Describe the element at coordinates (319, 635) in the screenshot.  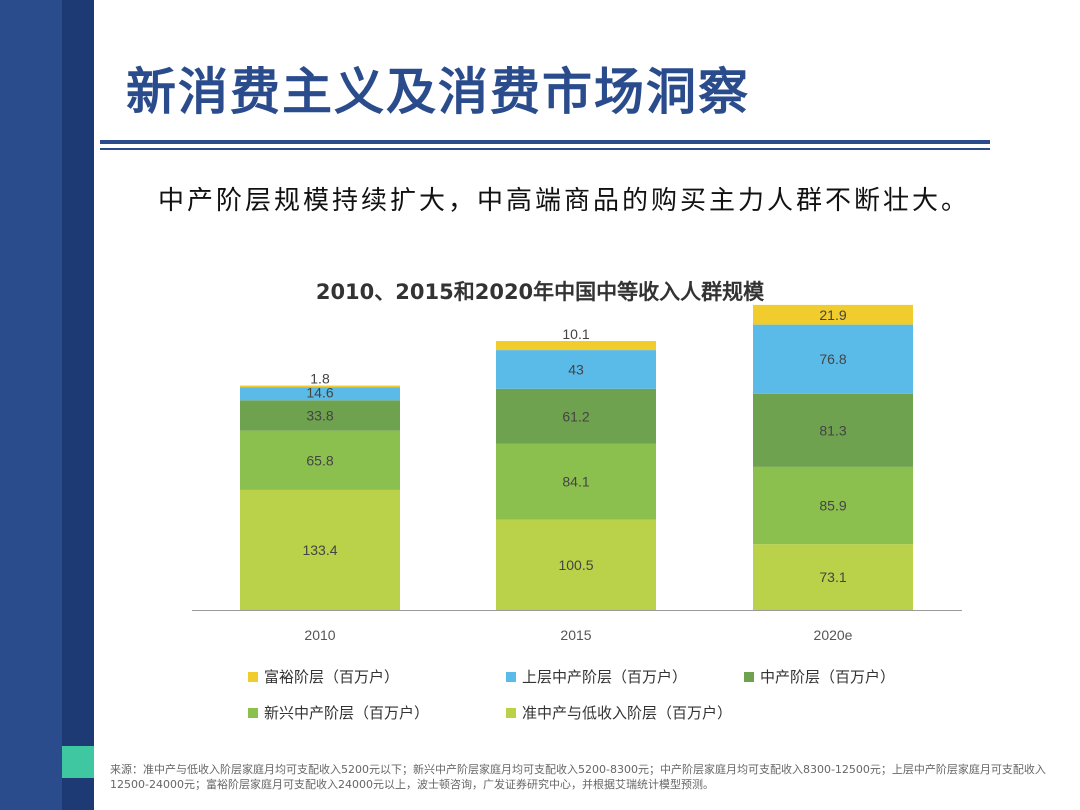
I see `x-tick-label: 2010` at that location.